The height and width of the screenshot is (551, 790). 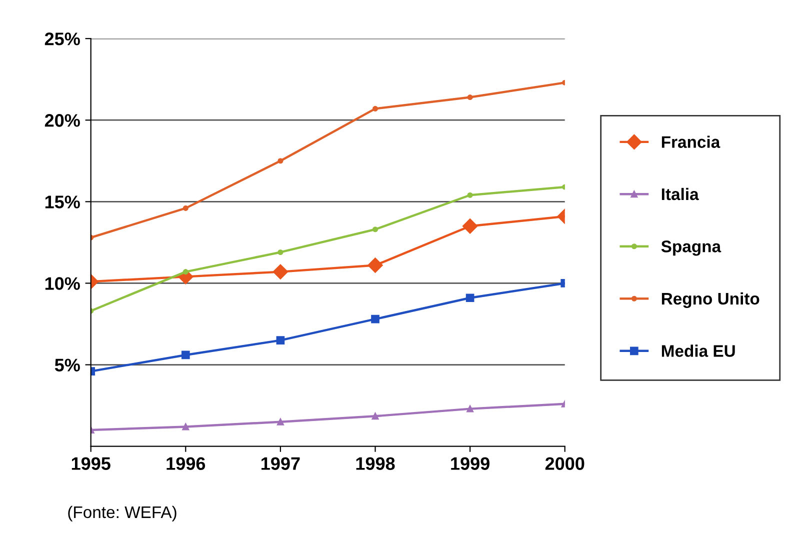 What do you see at coordinates (62, 283) in the screenshot?
I see `y-tick-label: 10%` at bounding box center [62, 283].